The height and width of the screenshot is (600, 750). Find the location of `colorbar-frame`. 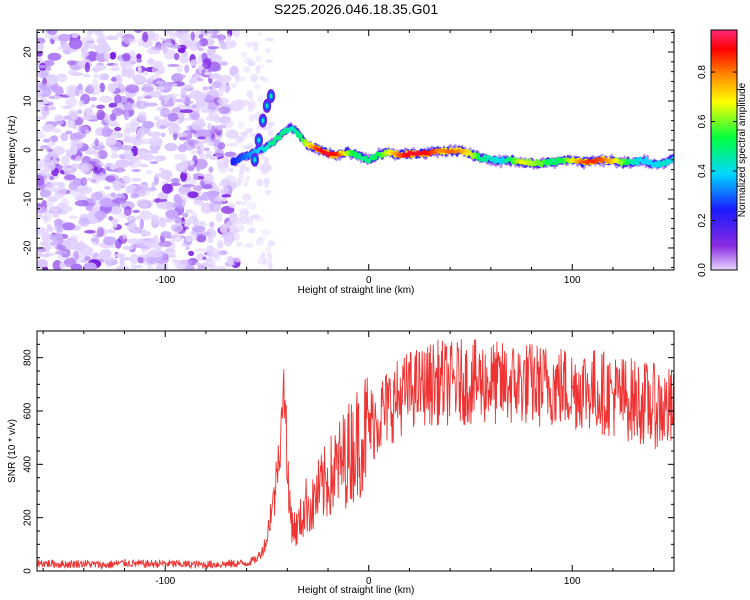

colorbar-frame is located at coordinates (724, 150).